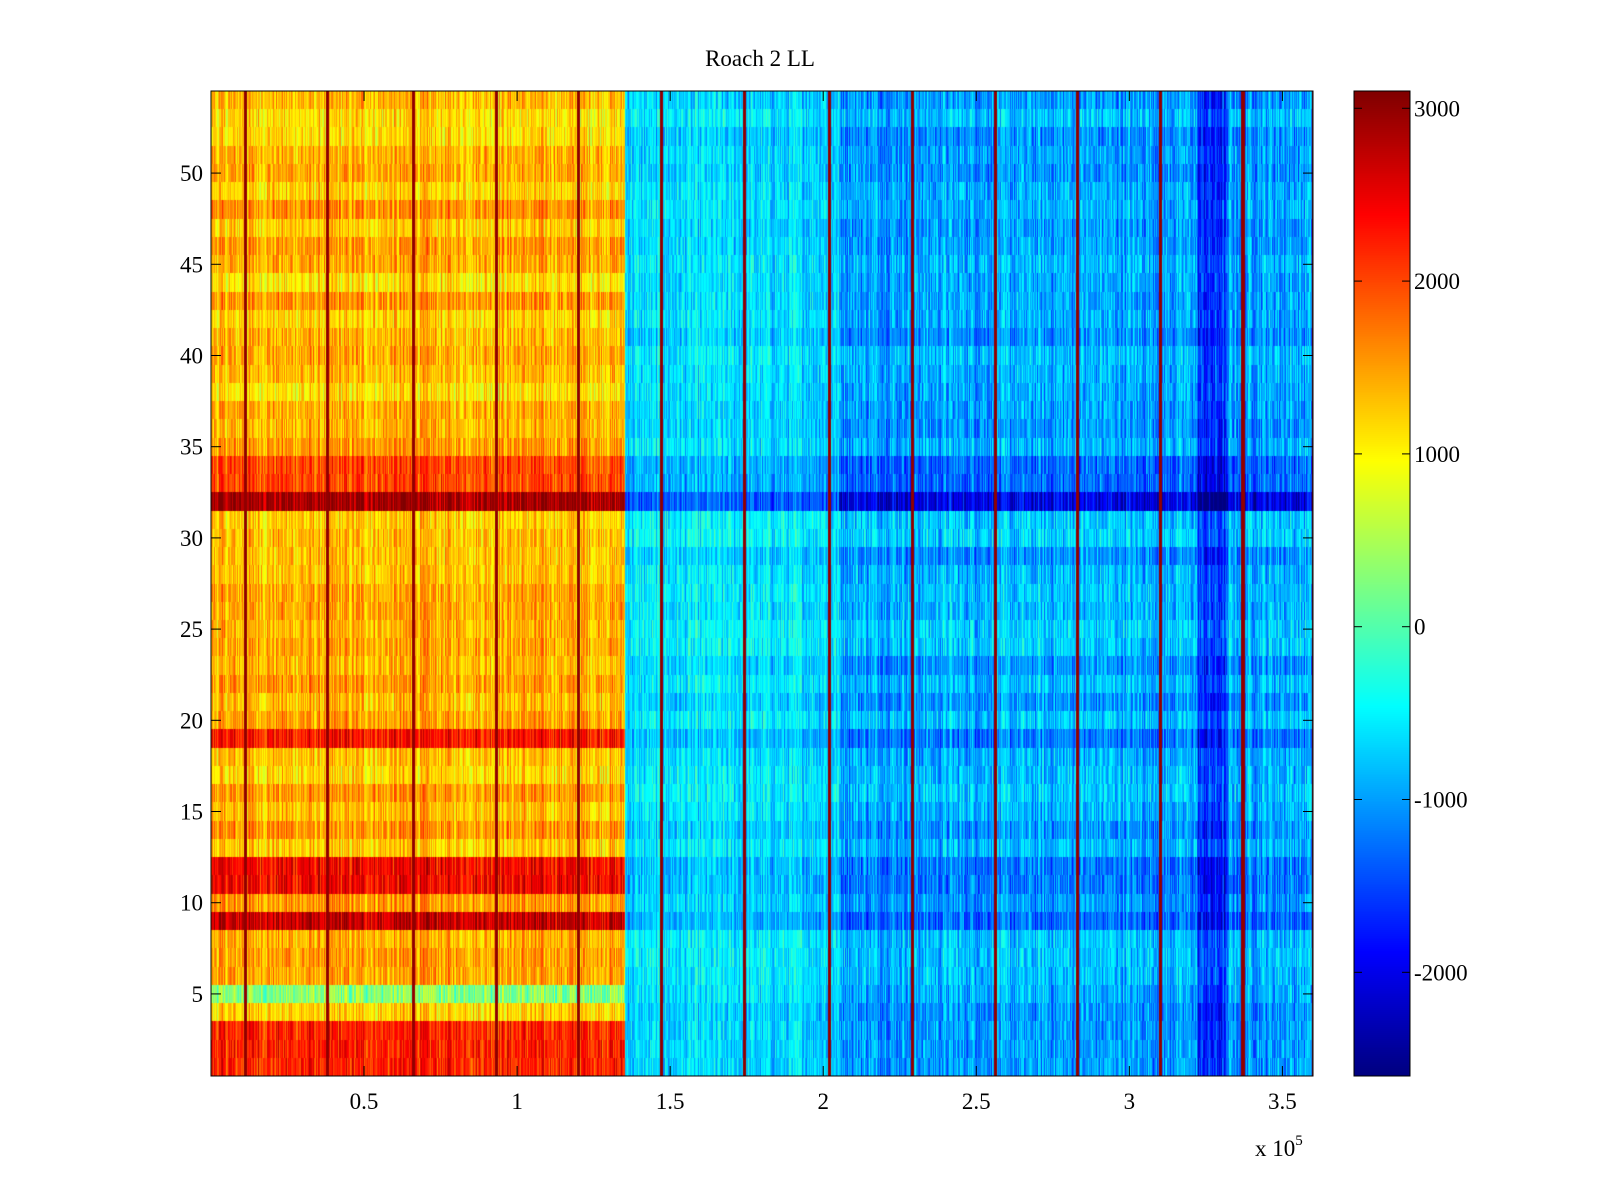 The image size is (1600, 1200). What do you see at coordinates (1130, 1101) in the screenshot?
I see `x-tick-label: 3` at bounding box center [1130, 1101].